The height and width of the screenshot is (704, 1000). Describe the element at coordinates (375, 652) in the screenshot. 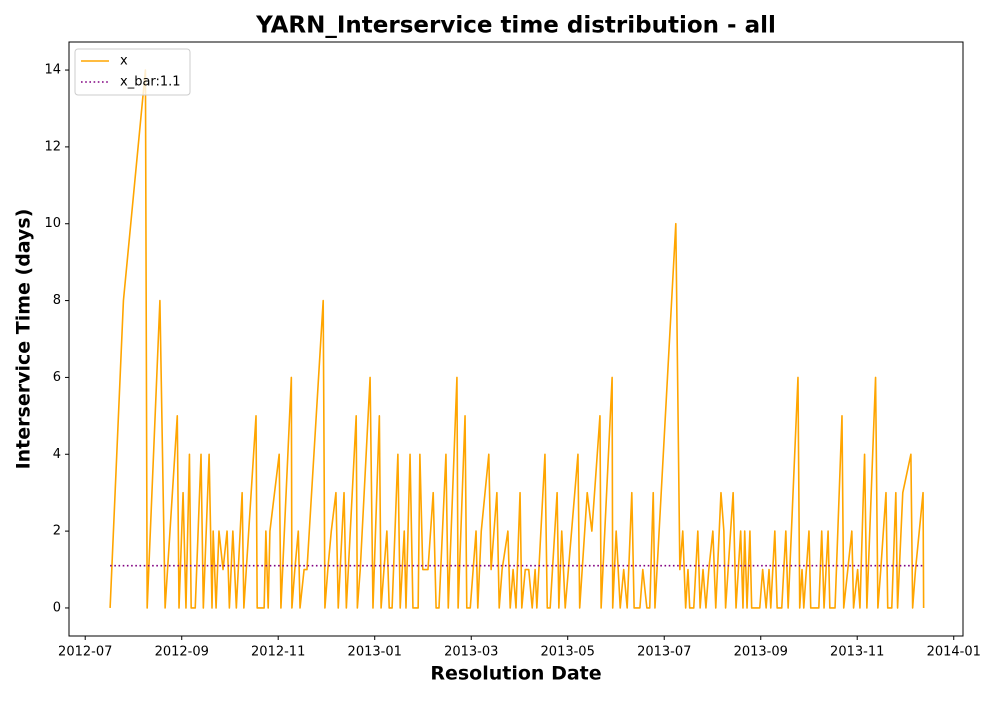

I see `x-tick-label: 2013-01` at that location.